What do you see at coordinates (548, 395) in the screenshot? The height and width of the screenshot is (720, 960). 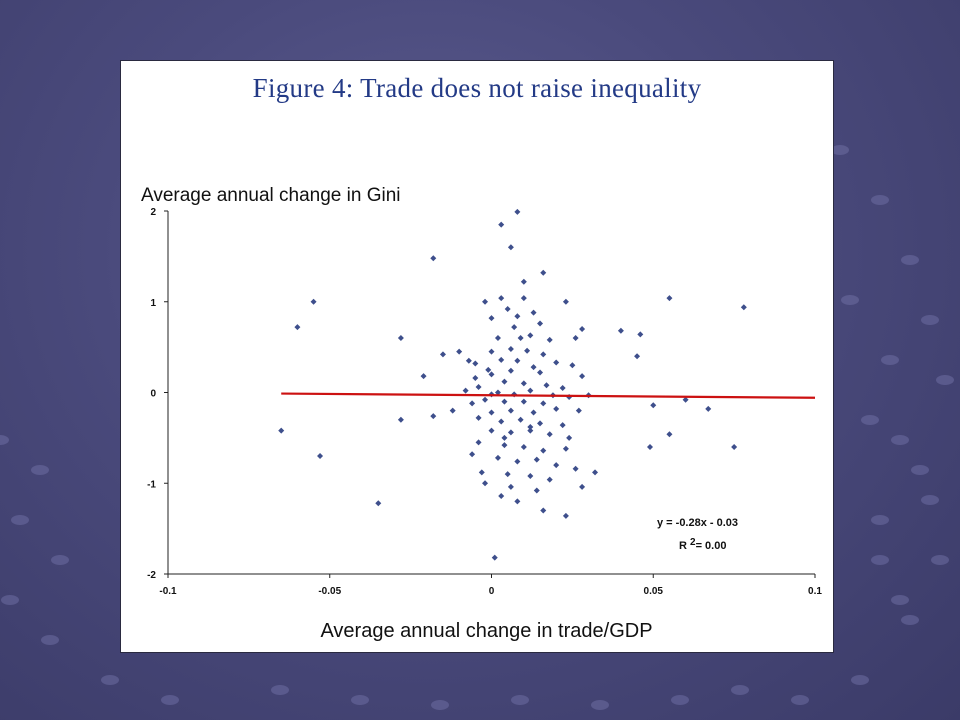 I see `trendline` at bounding box center [548, 395].